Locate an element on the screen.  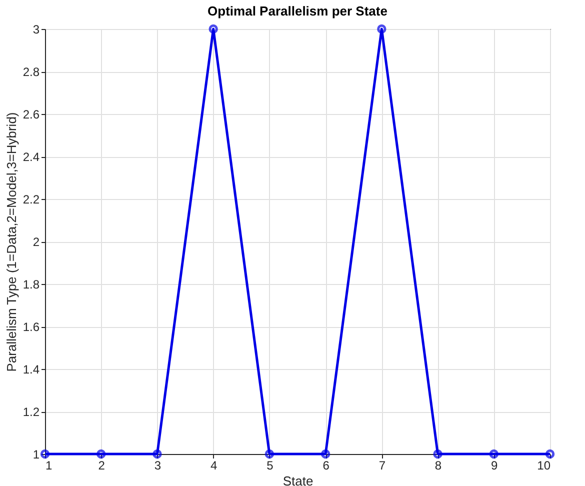
x-axis-title: State is located at coordinates (298, 480).